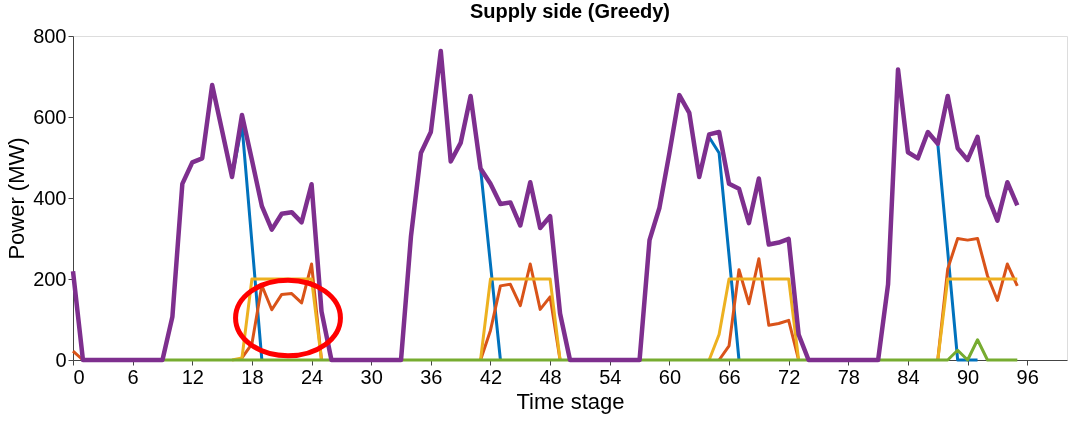 The image size is (1089, 429). I want to click on x-tick-label: 84, so click(908, 376).